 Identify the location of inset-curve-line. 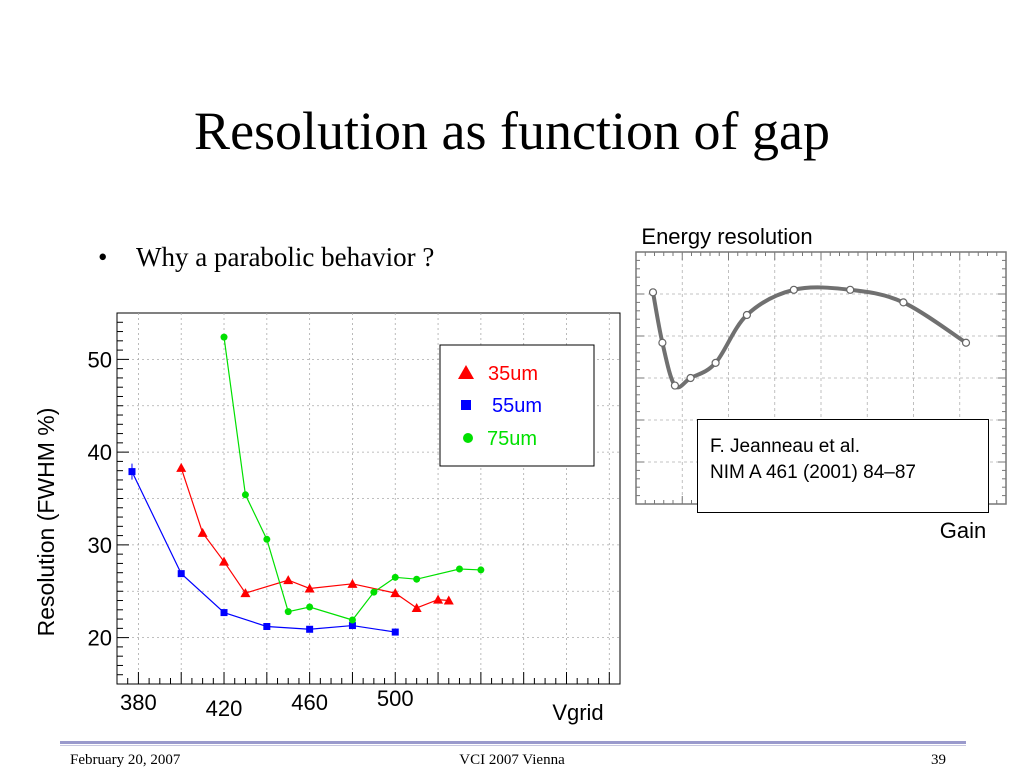
(809, 337).